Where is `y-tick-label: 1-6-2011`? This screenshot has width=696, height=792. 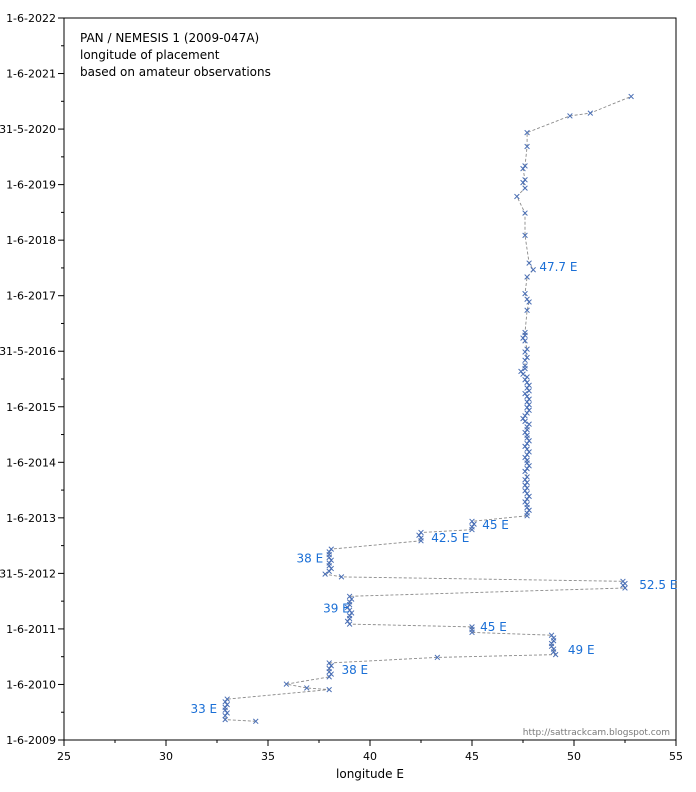 y-tick-label: 1-6-2011 is located at coordinates (31, 629).